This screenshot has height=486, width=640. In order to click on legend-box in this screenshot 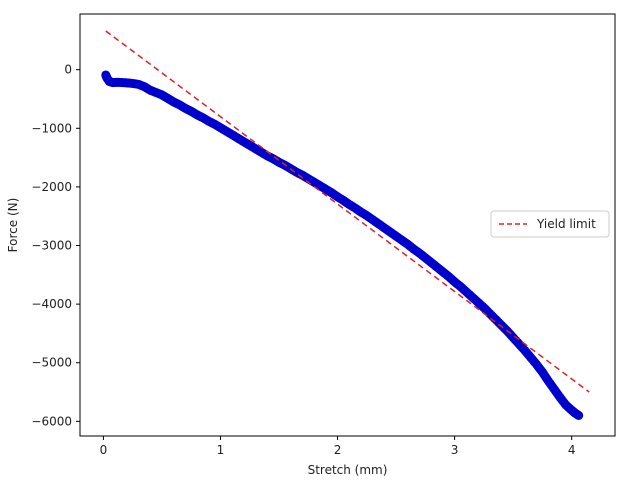, I will do `click(550, 224)`.